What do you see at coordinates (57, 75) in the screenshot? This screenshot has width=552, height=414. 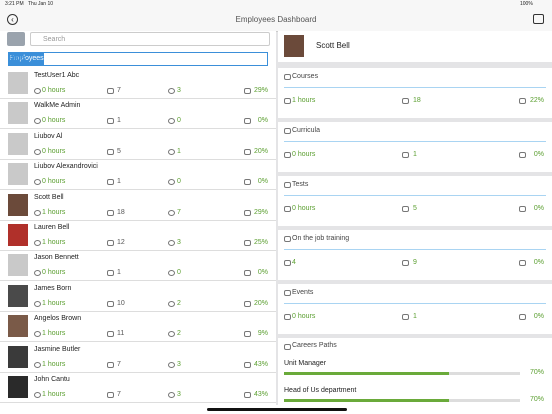 I see `employee-name: TestUser1 Abc` at bounding box center [57, 75].